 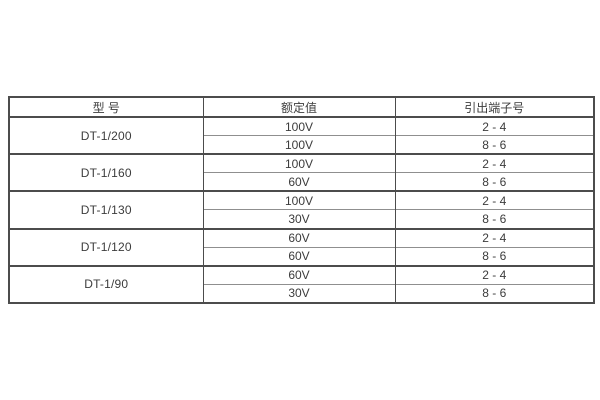 I want to click on table-row: DT-1/130 100V 2 - 4, so click(x=301, y=209).